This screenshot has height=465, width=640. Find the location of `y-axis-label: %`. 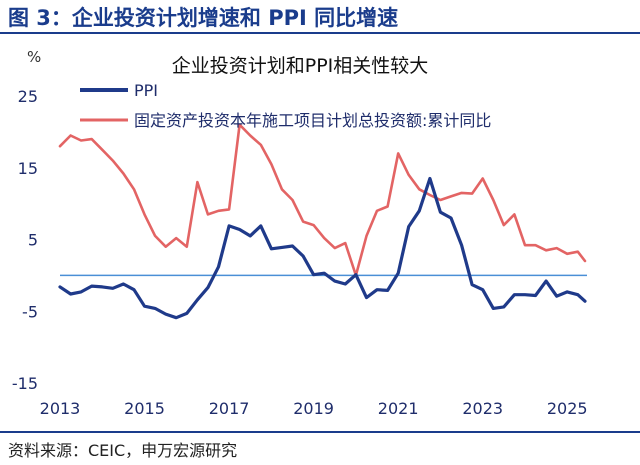

y-axis-label: % is located at coordinates (34, 57).